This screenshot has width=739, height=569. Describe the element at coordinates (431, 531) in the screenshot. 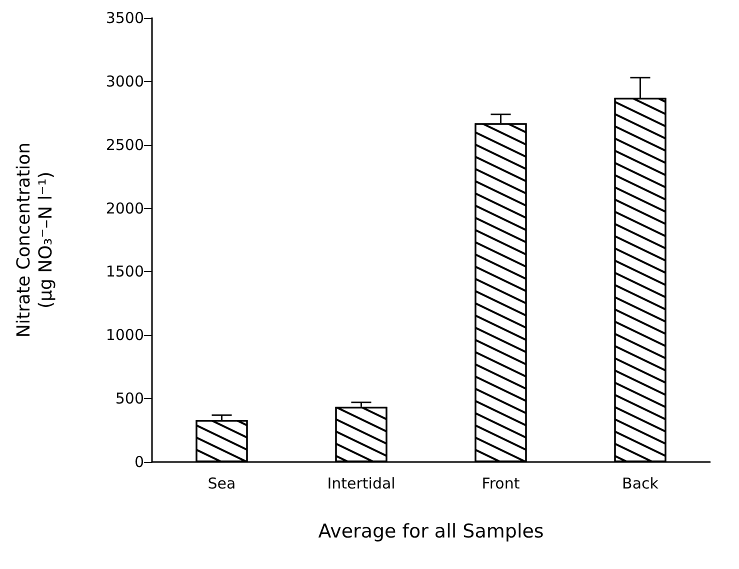

I see `x-axis-title: Average for all Samples` at that location.